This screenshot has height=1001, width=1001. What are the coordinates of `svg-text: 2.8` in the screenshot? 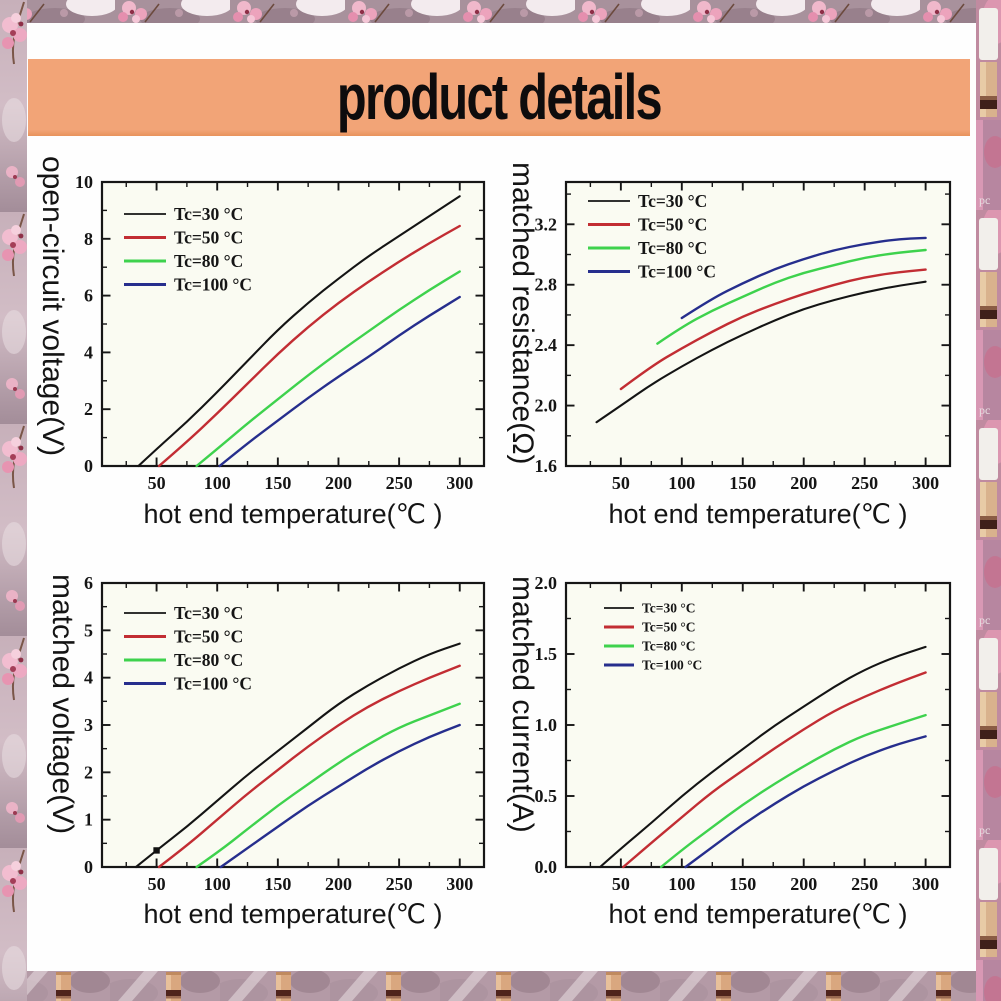 It's located at (546, 285).